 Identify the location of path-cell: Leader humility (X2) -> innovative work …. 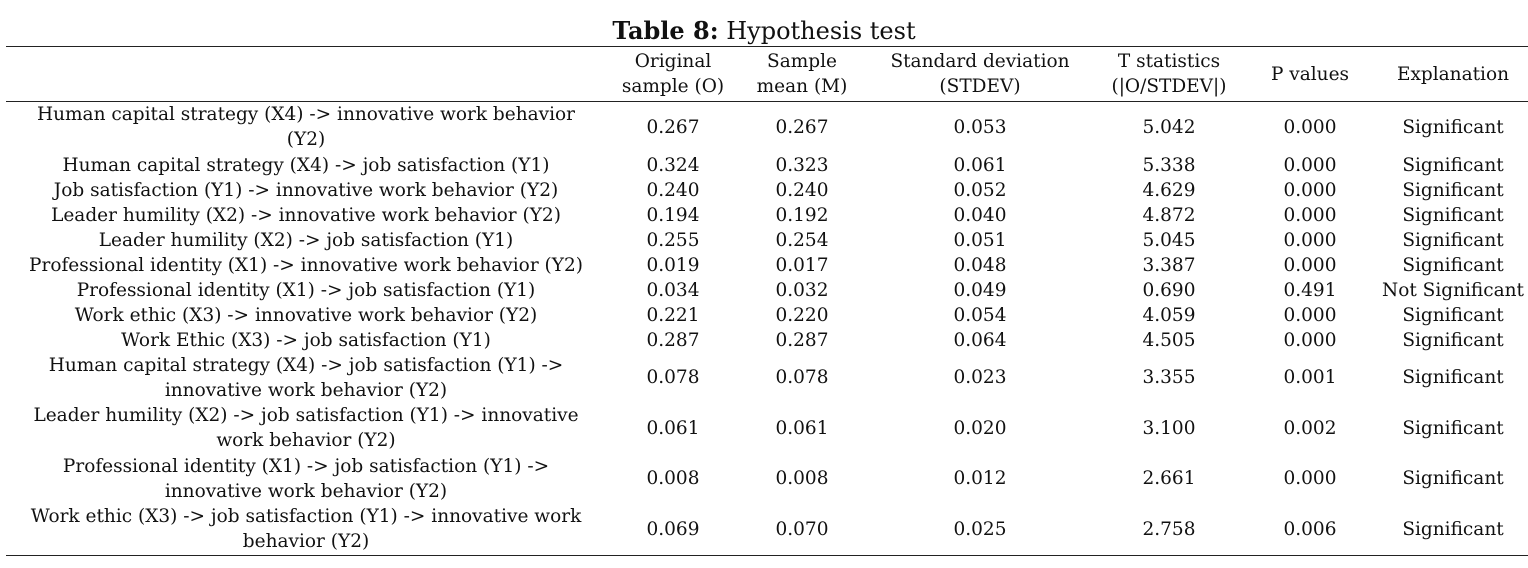
(306, 215).